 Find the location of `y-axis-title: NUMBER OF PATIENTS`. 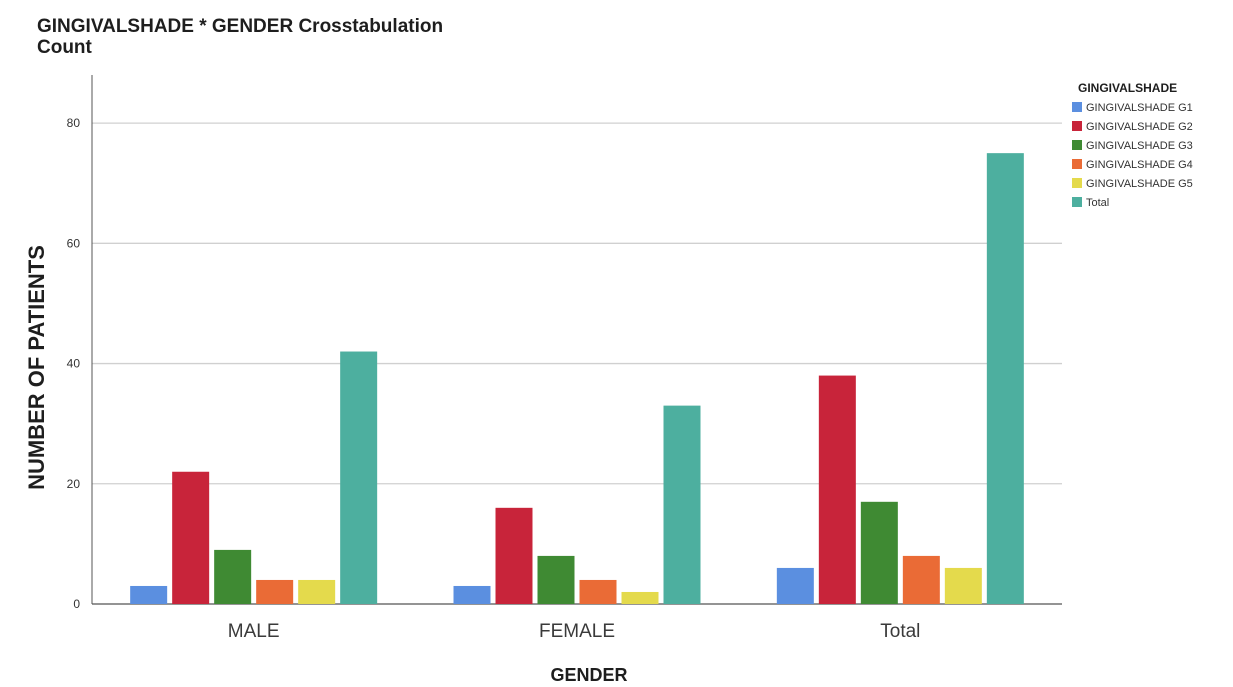

y-axis-title: NUMBER OF PATIENTS is located at coordinates (36, 367).